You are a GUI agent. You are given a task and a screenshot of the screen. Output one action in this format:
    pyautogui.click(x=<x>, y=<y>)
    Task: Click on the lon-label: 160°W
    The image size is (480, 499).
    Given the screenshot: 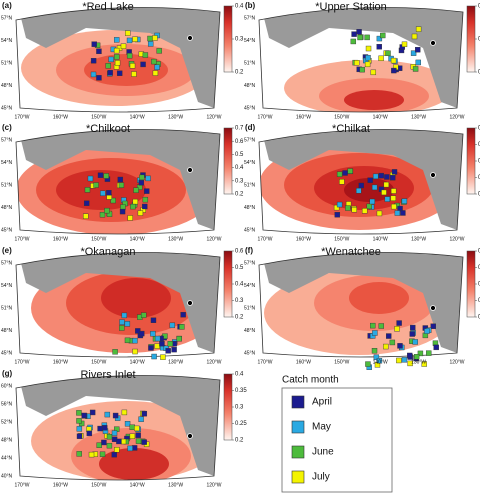 What is the action you would take?
    pyautogui.click(x=60, y=239)
    